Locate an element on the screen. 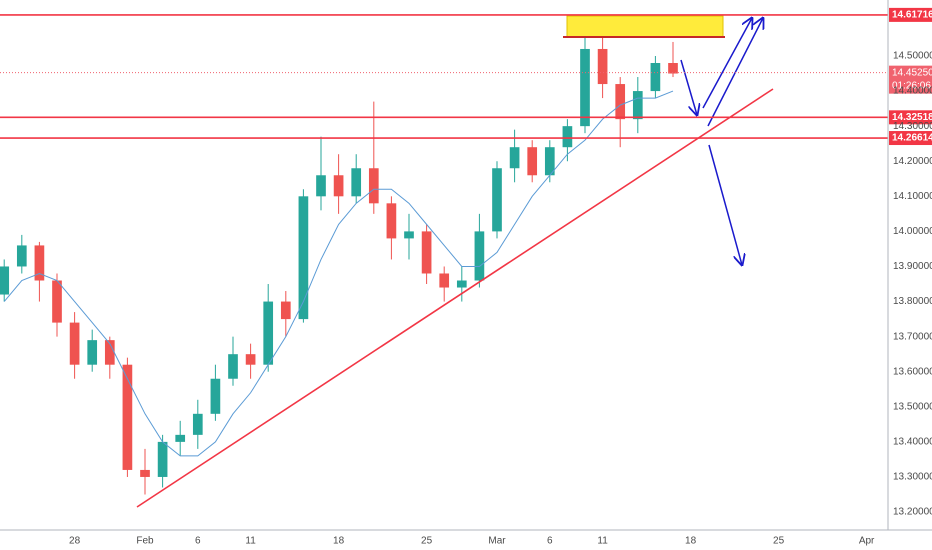 Image resolution: width=932 pixels, height=550 pixels. y-tick-label: 14.40000 is located at coordinates (912, 91).